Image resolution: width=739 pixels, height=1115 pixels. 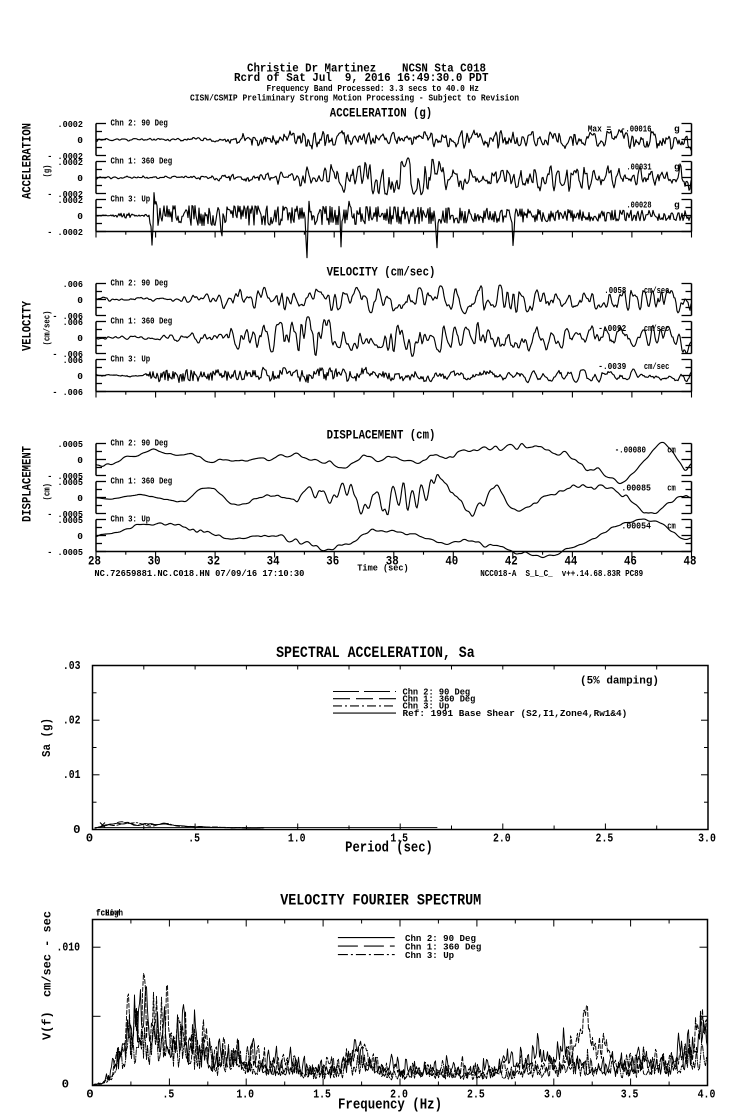 What do you see at coordinates (375, 653) in the screenshot?
I see `svg-text: SPECTRAL ACCELERATION, Sa` at bounding box center [375, 653].